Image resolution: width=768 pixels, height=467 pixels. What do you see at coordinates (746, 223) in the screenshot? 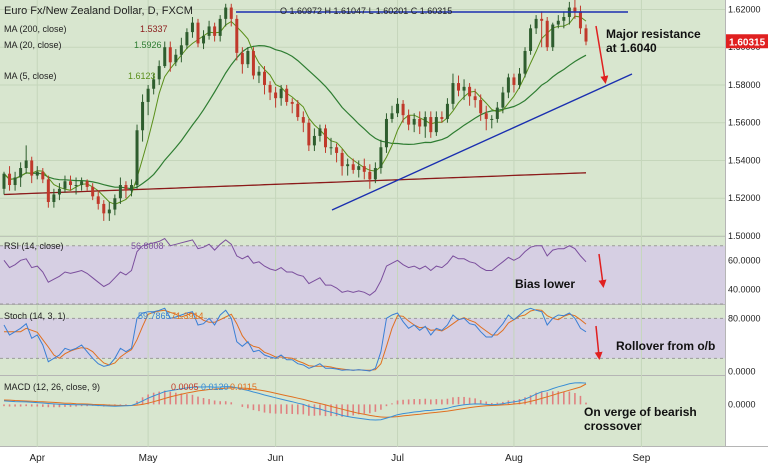
I see `price-axis` at bounding box center [746, 223].